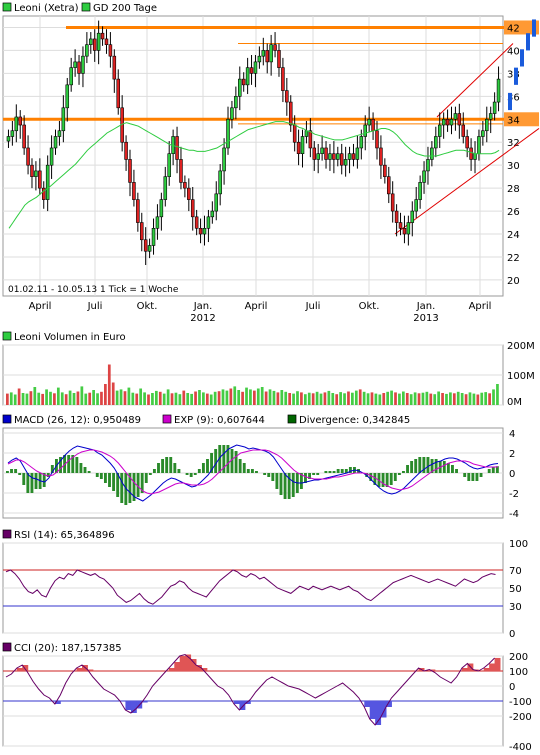  What do you see at coordinates (354, 420) in the screenshot?
I see `legend-label-divergence: Divergence: 0,342845` at bounding box center [354, 420].